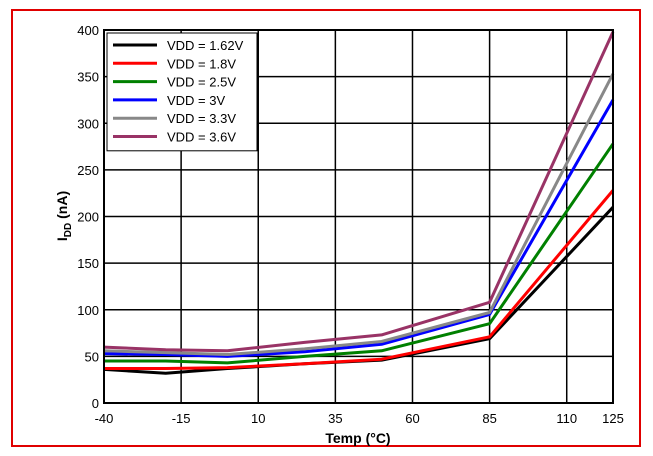  What do you see at coordinates (88, 123) in the screenshot?
I see `y-tick-label: 300` at bounding box center [88, 123].